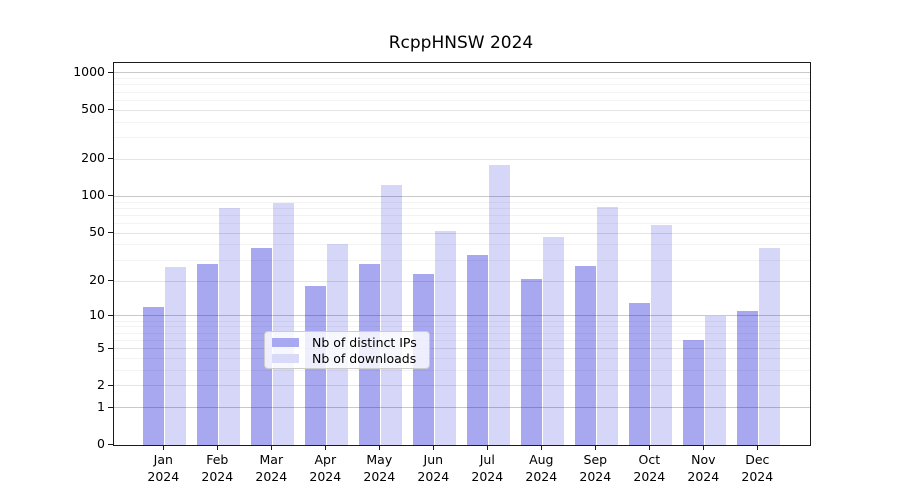  What do you see at coordinates (217, 468) in the screenshot?
I see `x-tick-label-feb: Feb 2024` at bounding box center [217, 468].